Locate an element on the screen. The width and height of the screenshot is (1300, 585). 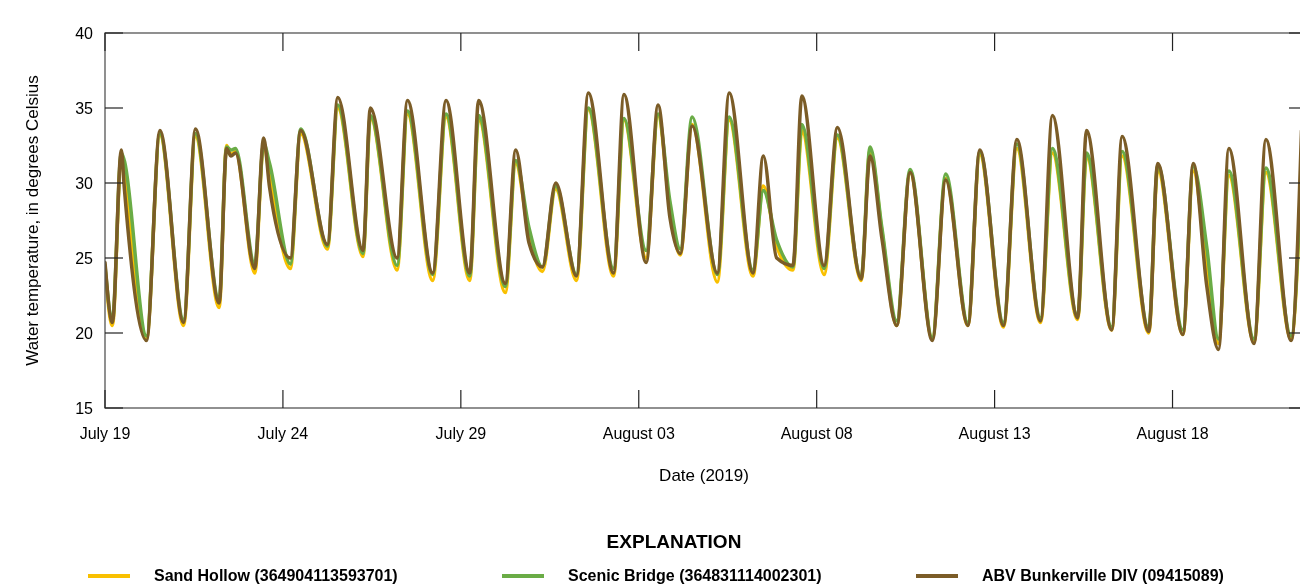
y-tick-label: 25 is located at coordinates (84, 258).